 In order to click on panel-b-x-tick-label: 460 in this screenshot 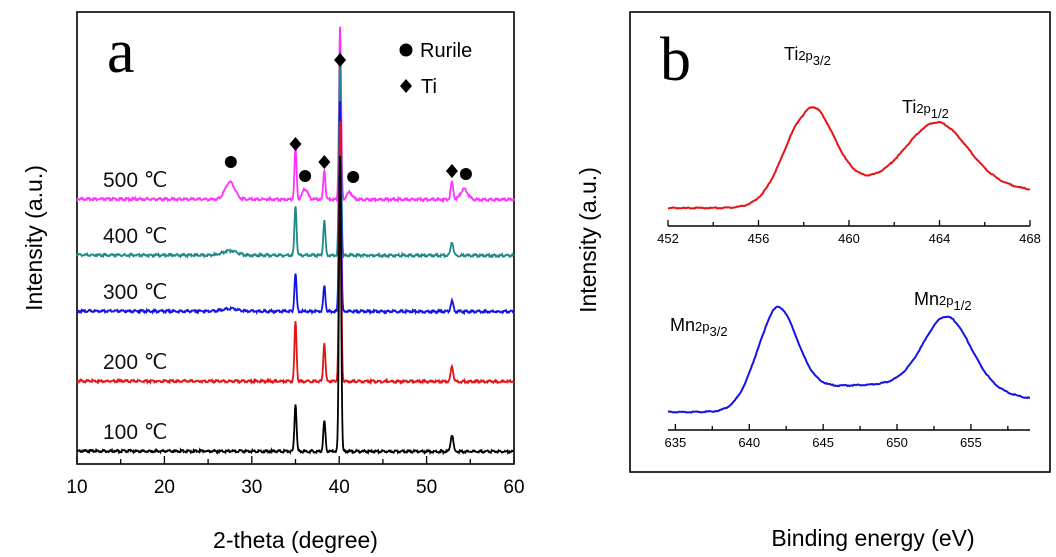, I will do `click(849, 238)`.